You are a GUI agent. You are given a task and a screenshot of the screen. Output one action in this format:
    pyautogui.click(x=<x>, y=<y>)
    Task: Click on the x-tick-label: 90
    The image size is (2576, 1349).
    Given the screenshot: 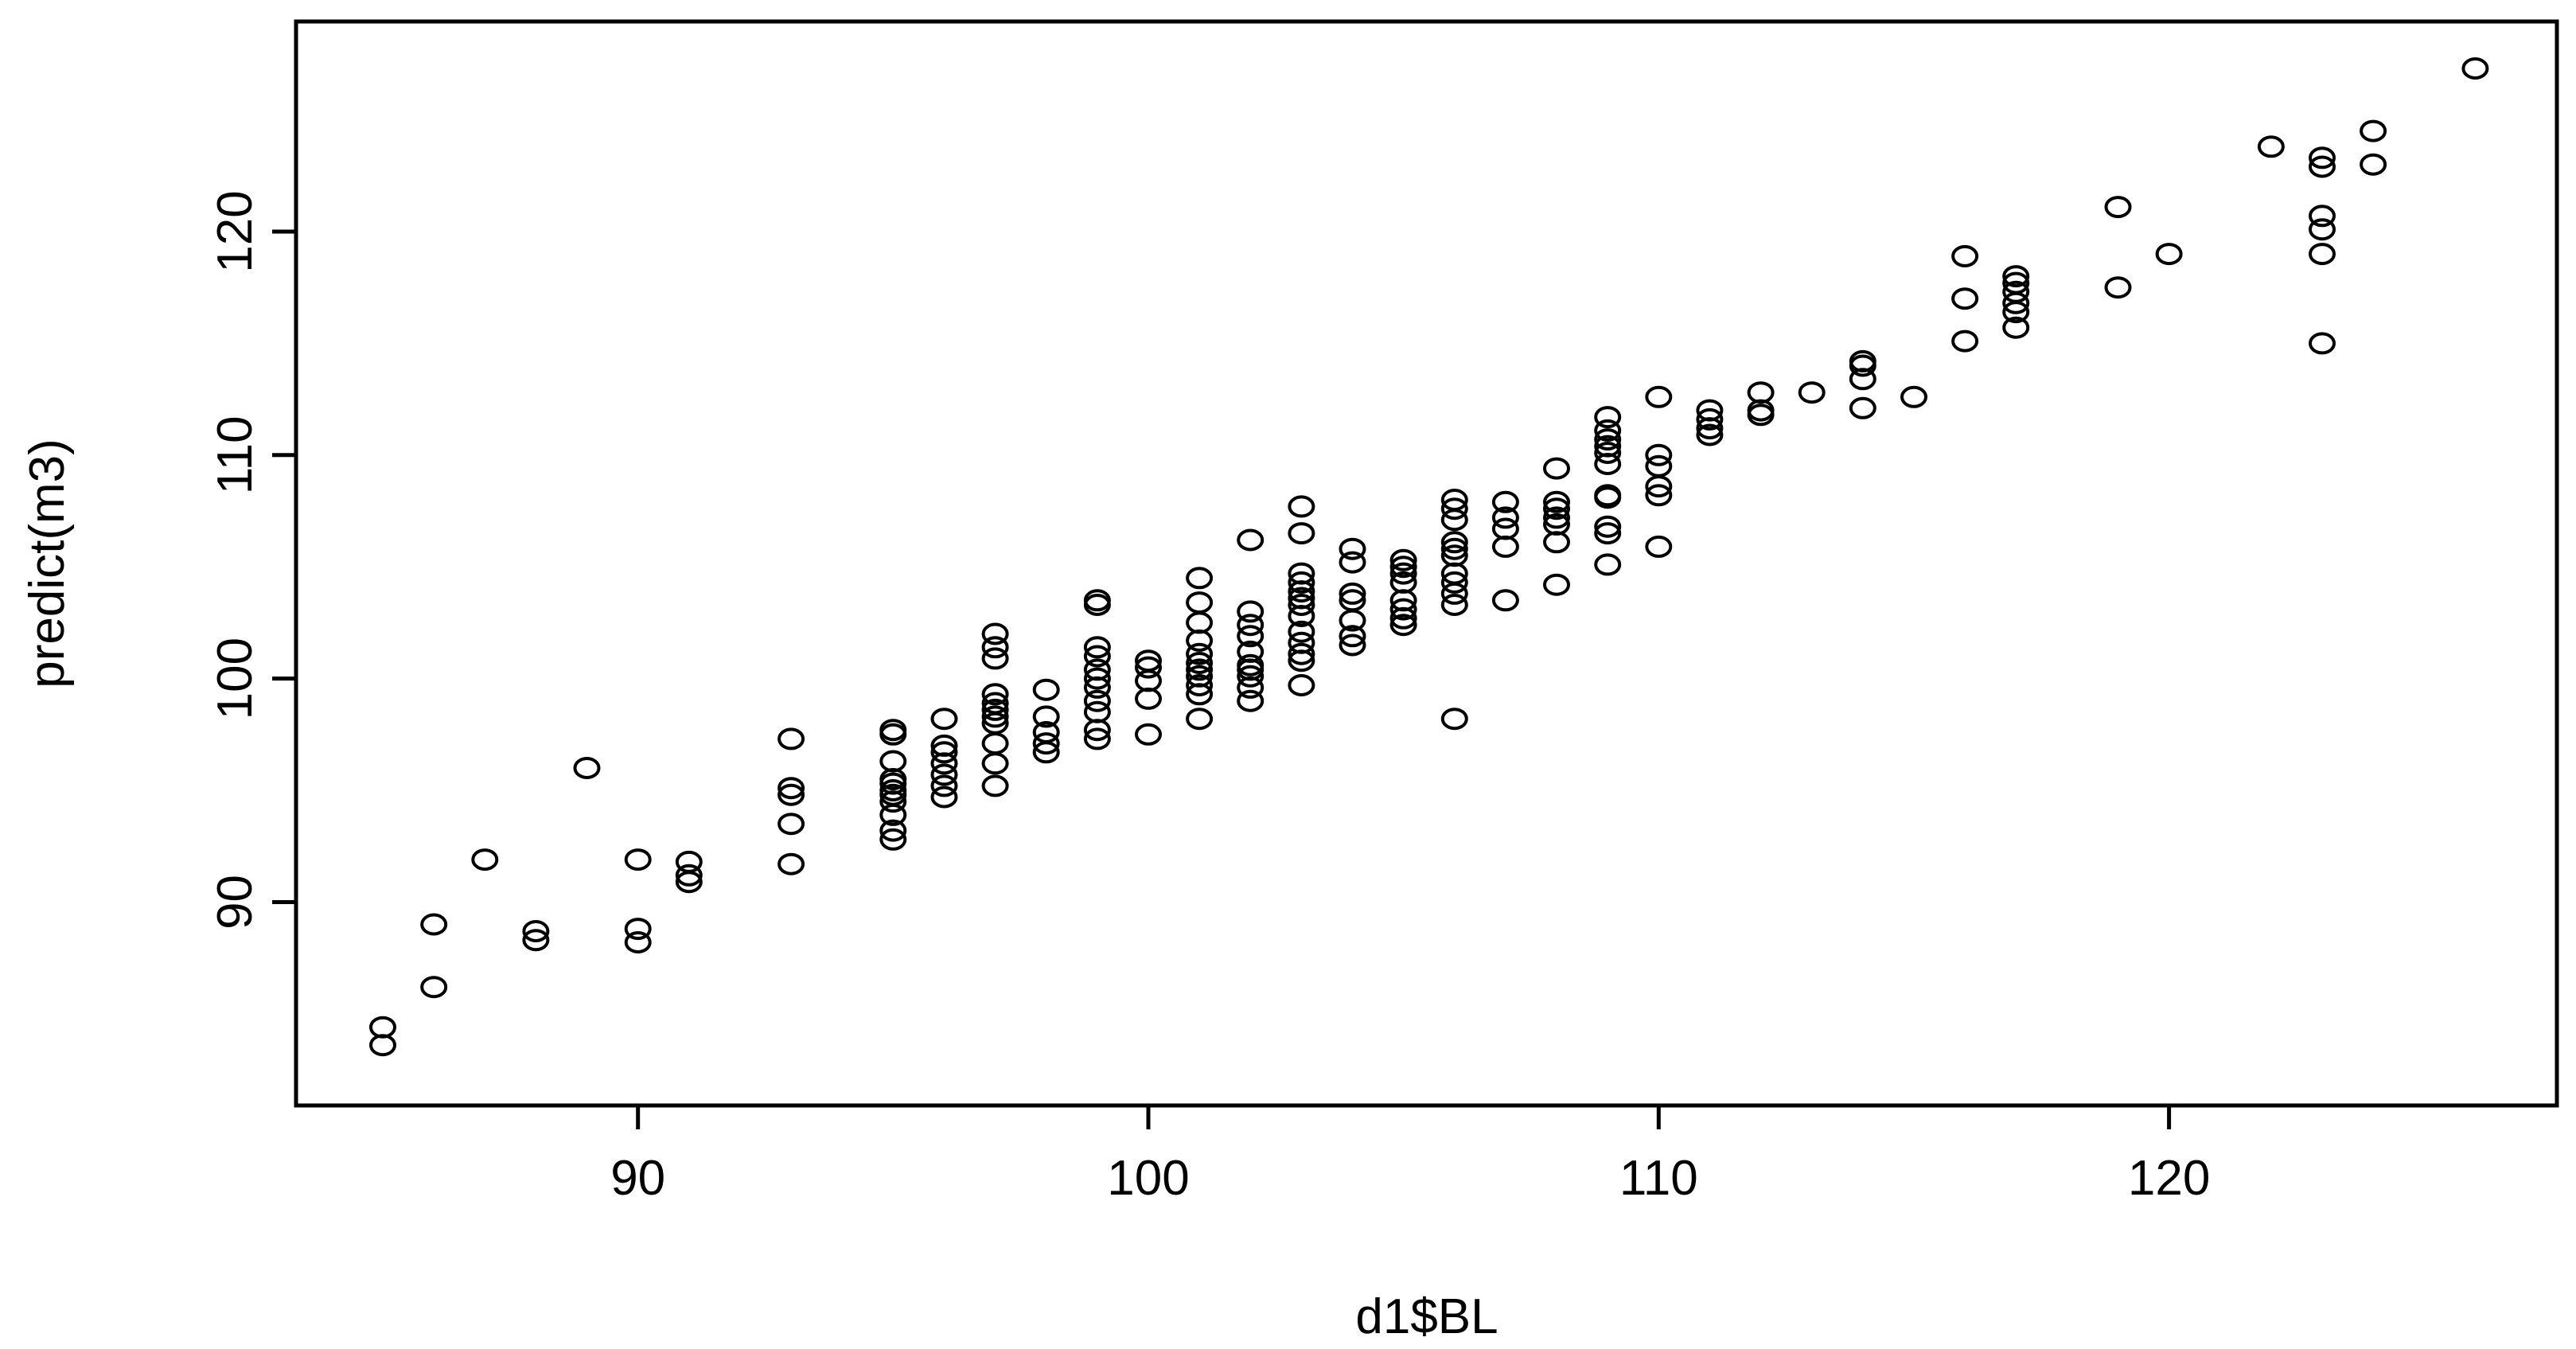 What is the action you would take?
    pyautogui.click(x=637, y=1178)
    